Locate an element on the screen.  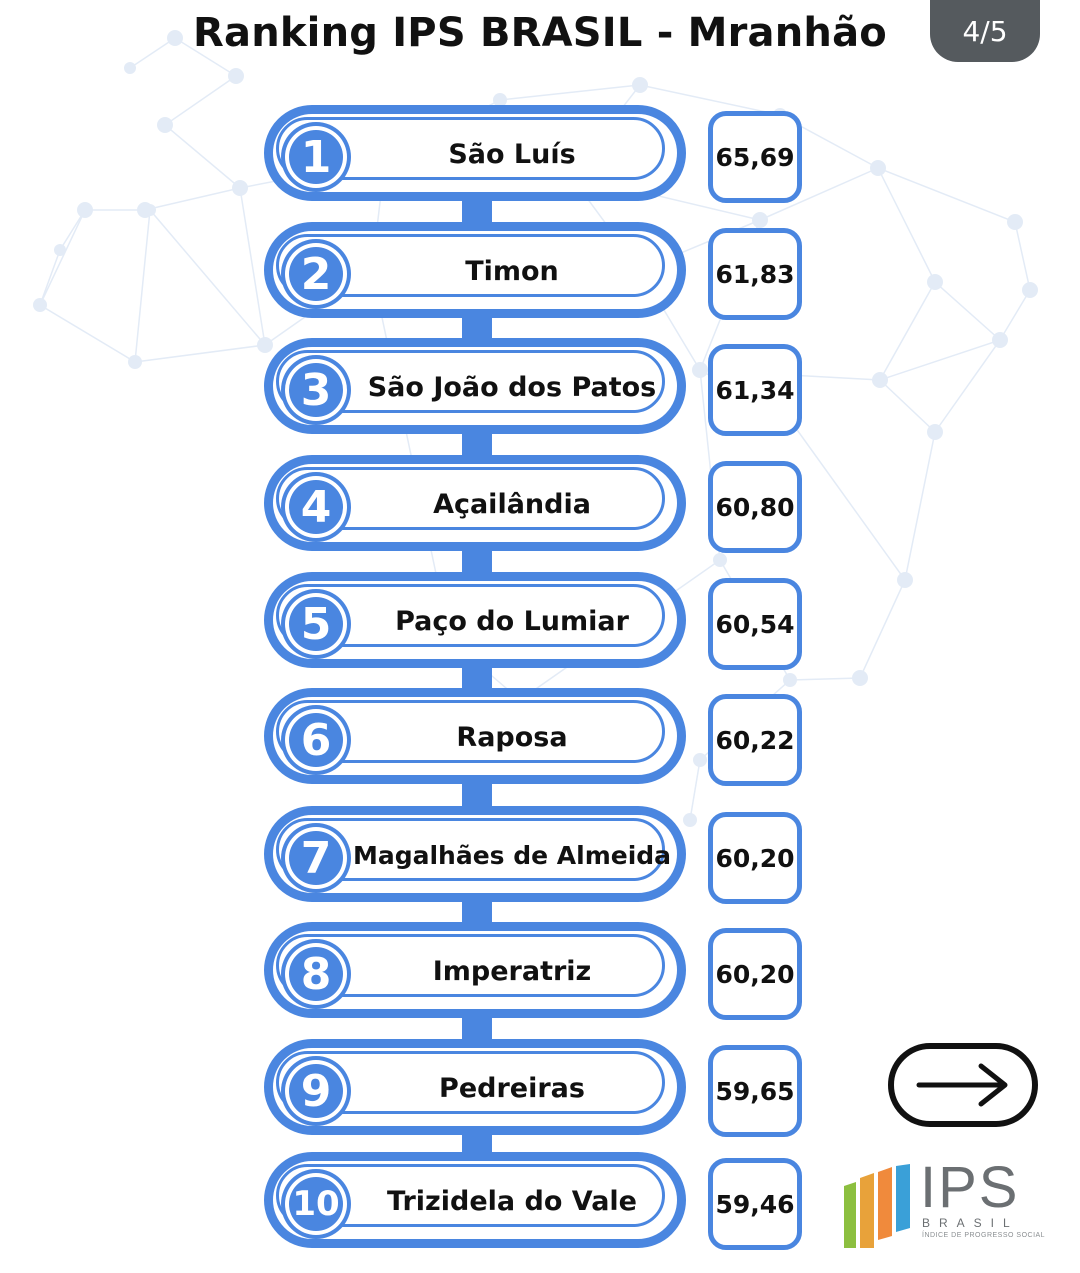
score-value: 60,22 is located at coordinates (755, 740).